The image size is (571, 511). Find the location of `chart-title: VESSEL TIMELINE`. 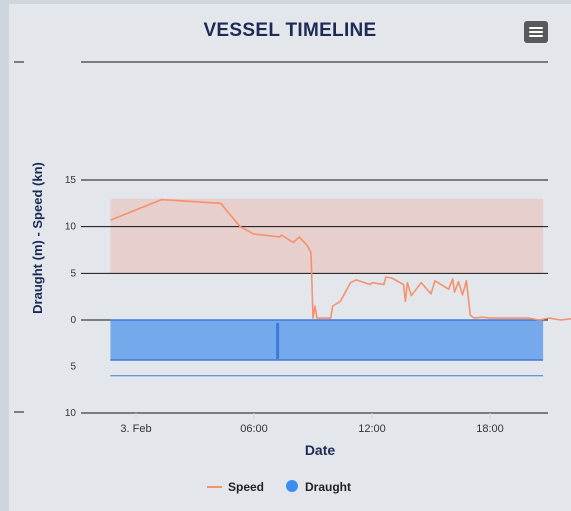

chart-title: VESSEL TIMELINE is located at coordinates (290, 30).